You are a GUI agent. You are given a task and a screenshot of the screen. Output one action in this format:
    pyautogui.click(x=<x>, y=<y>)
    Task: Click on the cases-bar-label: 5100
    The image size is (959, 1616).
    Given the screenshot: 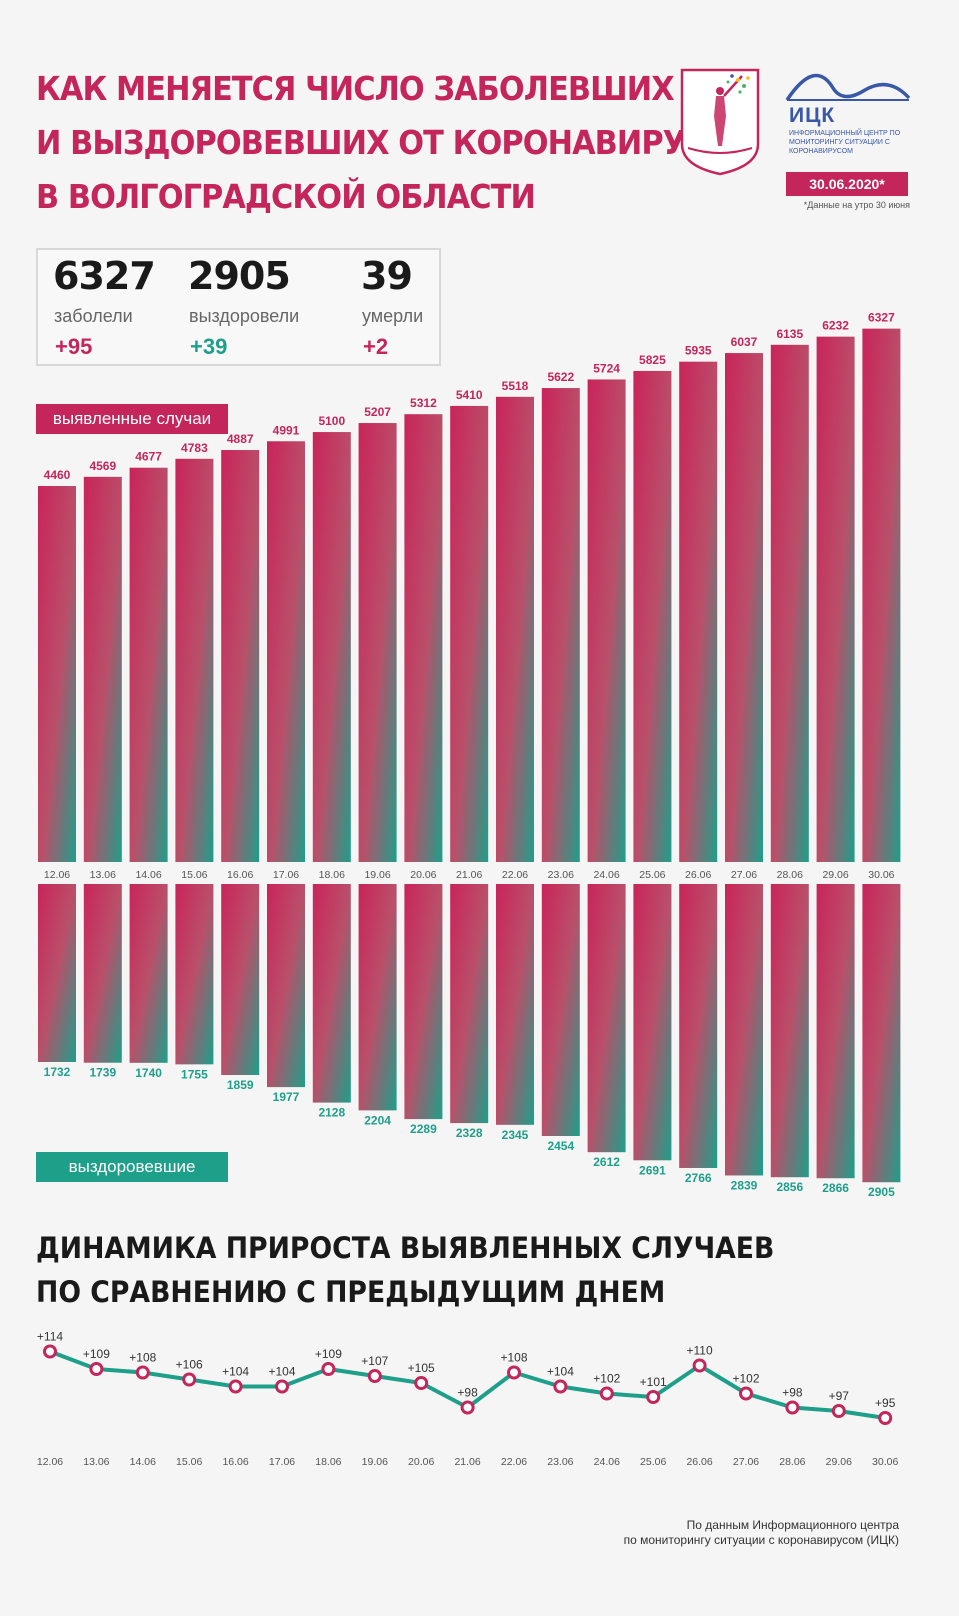 What is the action you would take?
    pyautogui.click(x=331, y=421)
    